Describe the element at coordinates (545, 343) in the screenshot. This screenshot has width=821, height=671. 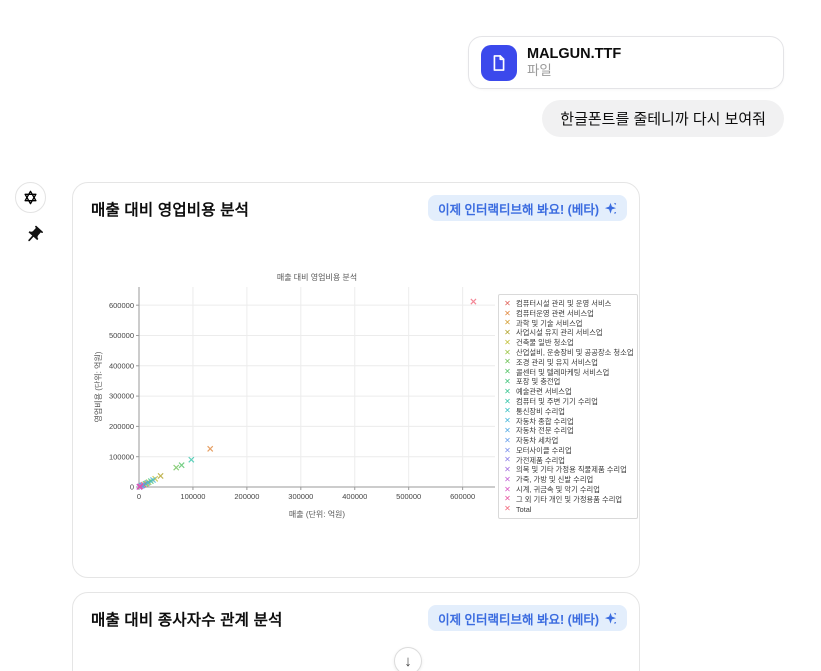
I see `legend-label: 건축물 일반 청소업` at that location.